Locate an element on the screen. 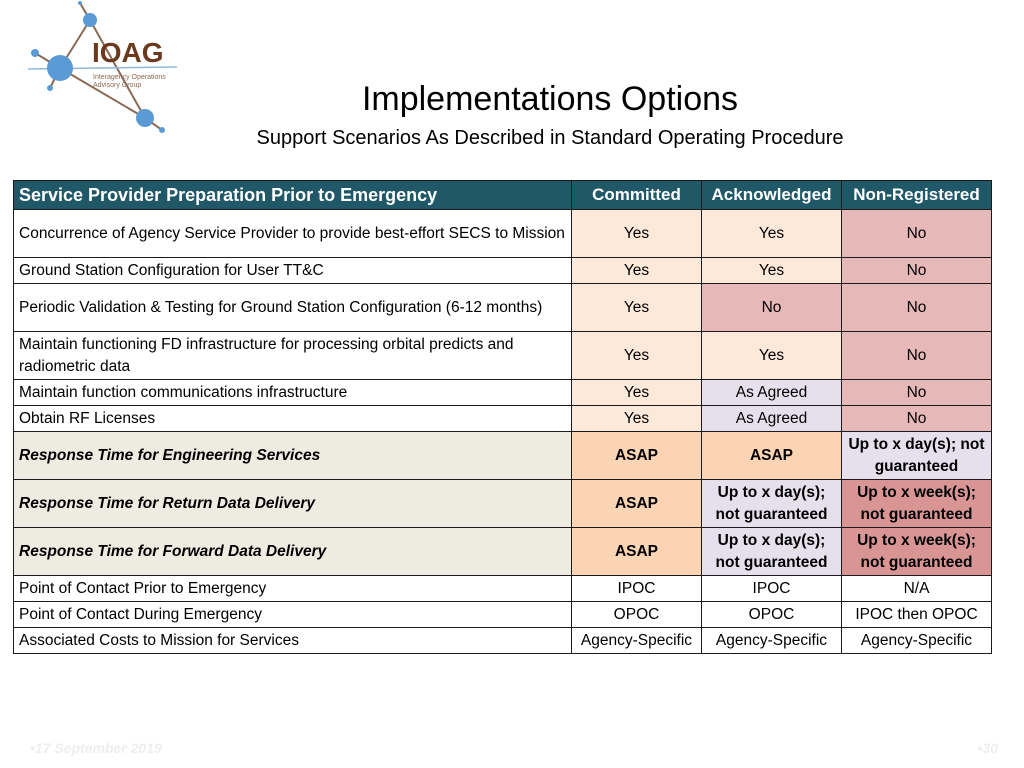 Image resolution: width=1024 pixels, height=768 pixels. row-label: Obtain RF Licenses is located at coordinates (292, 418).